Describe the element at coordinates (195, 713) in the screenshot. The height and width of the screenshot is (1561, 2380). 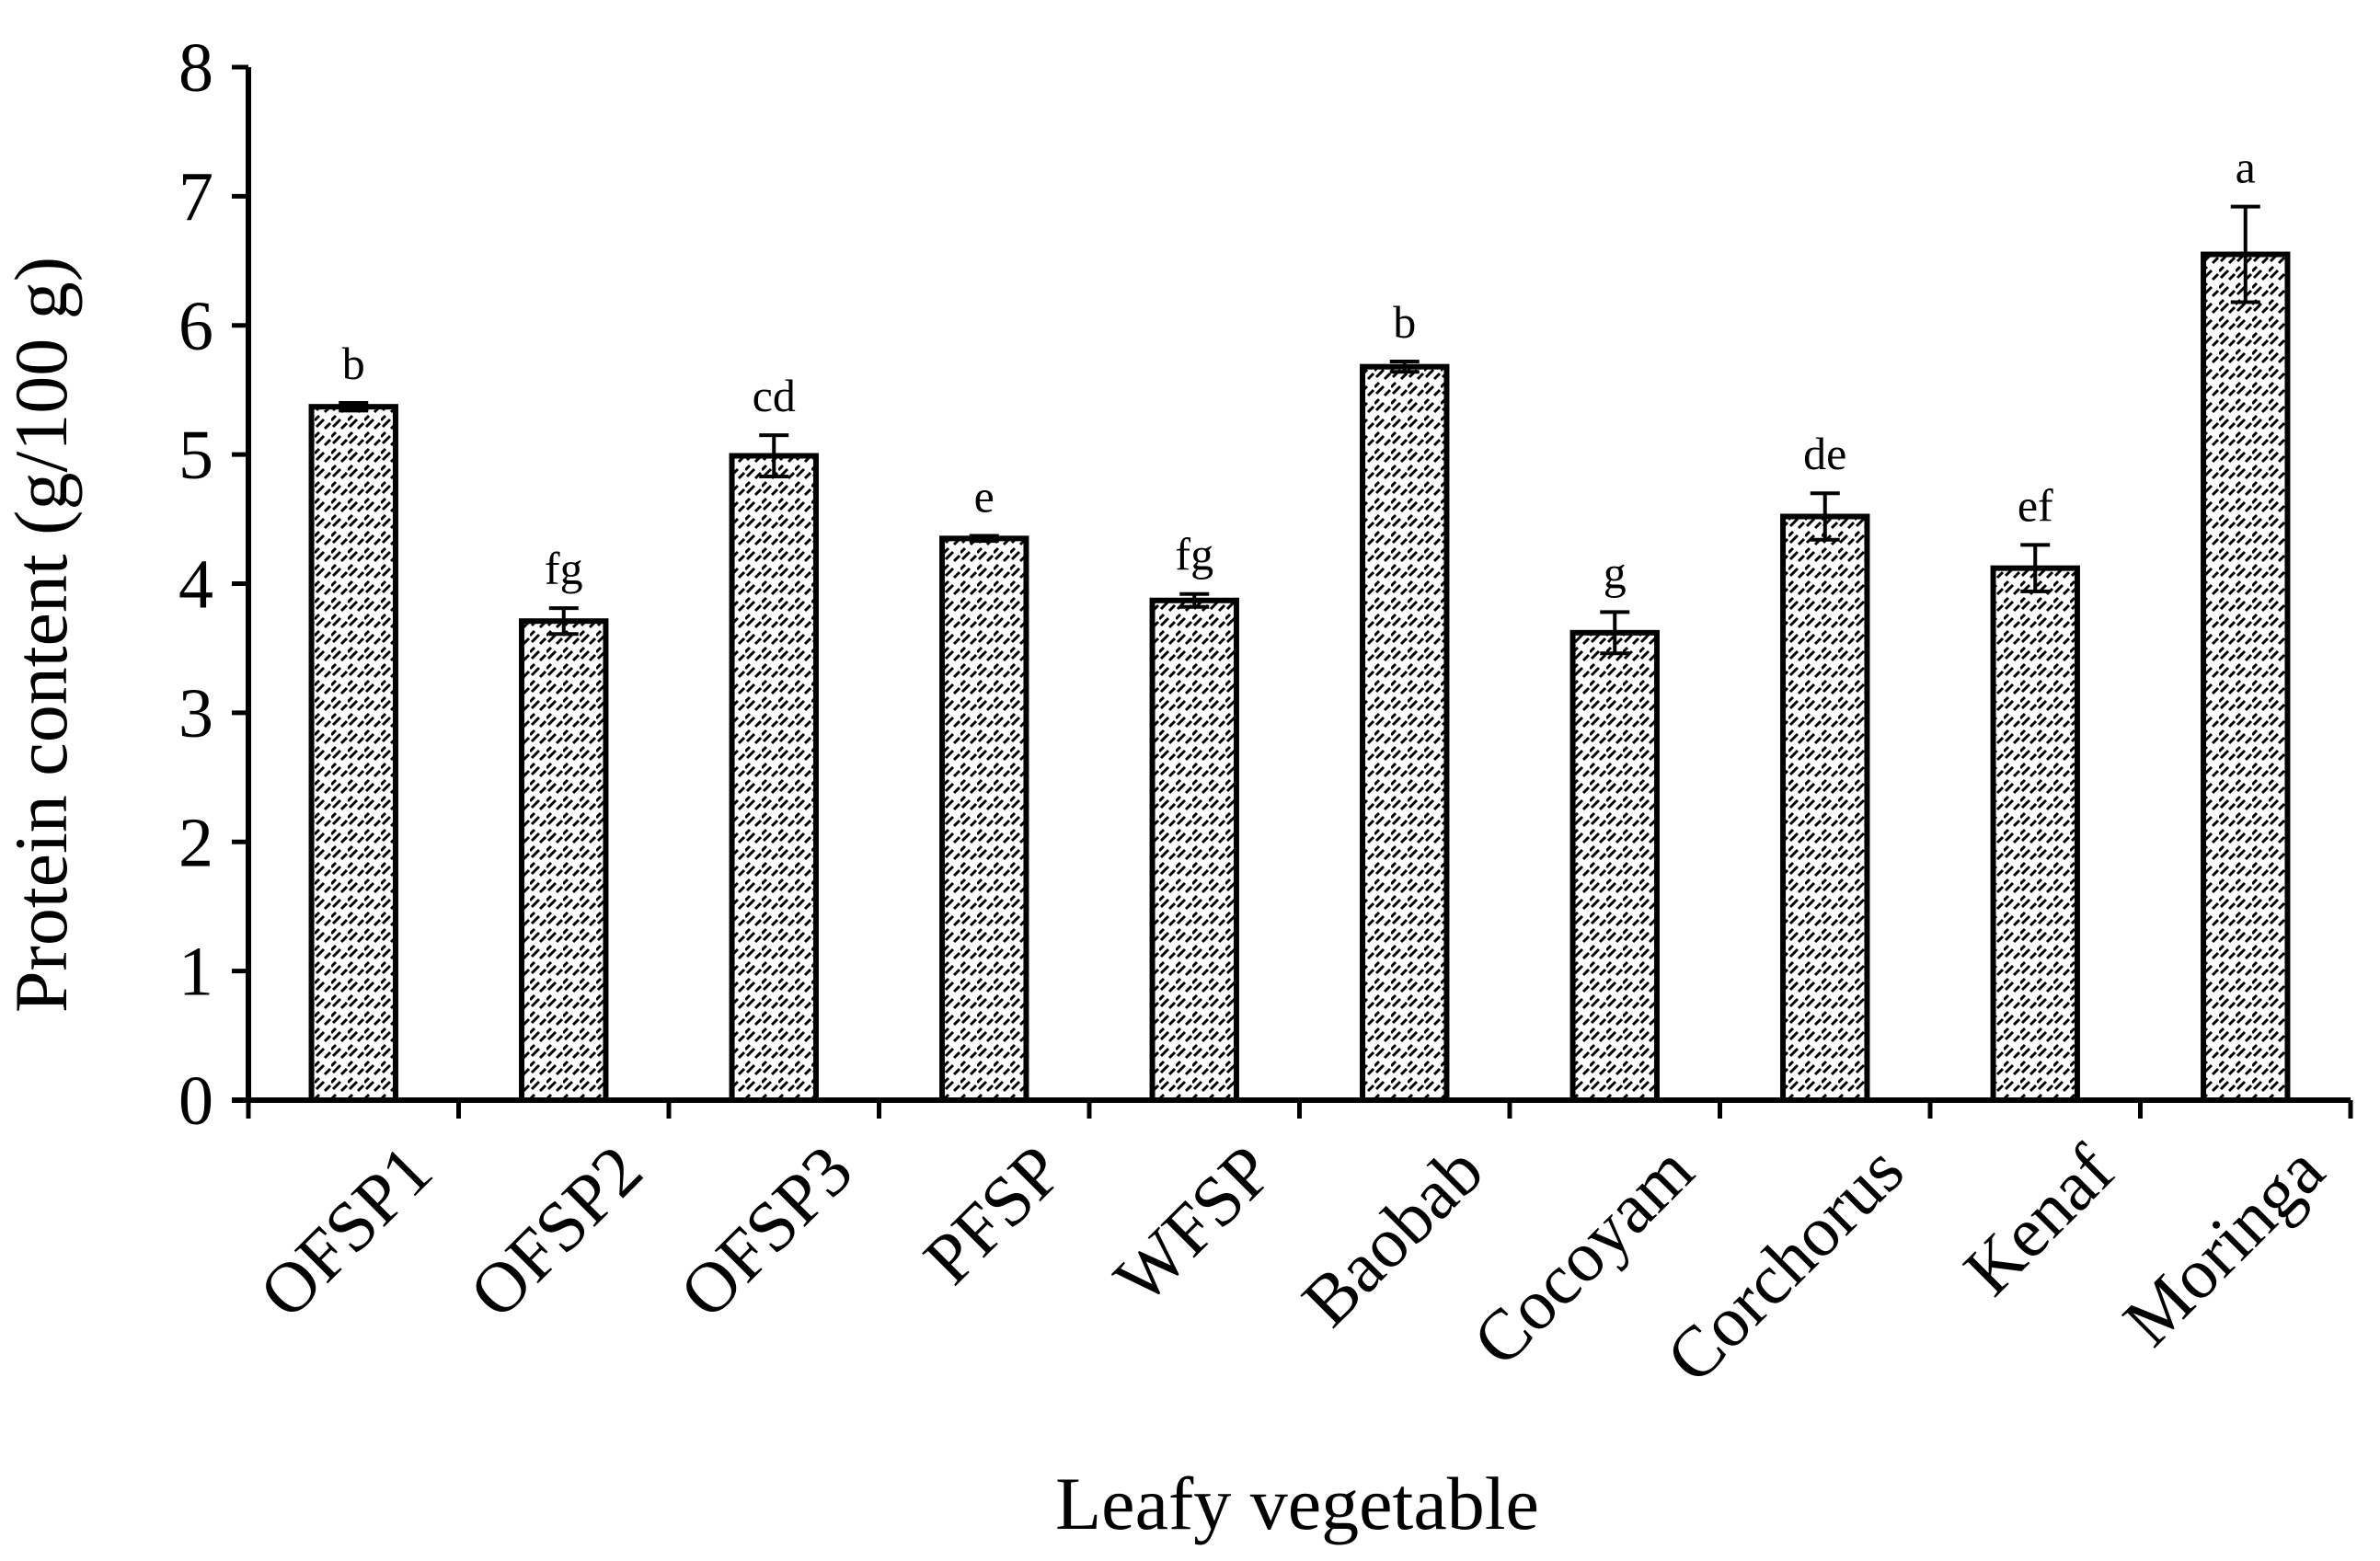
I see `y-tick-label: 3` at that location.